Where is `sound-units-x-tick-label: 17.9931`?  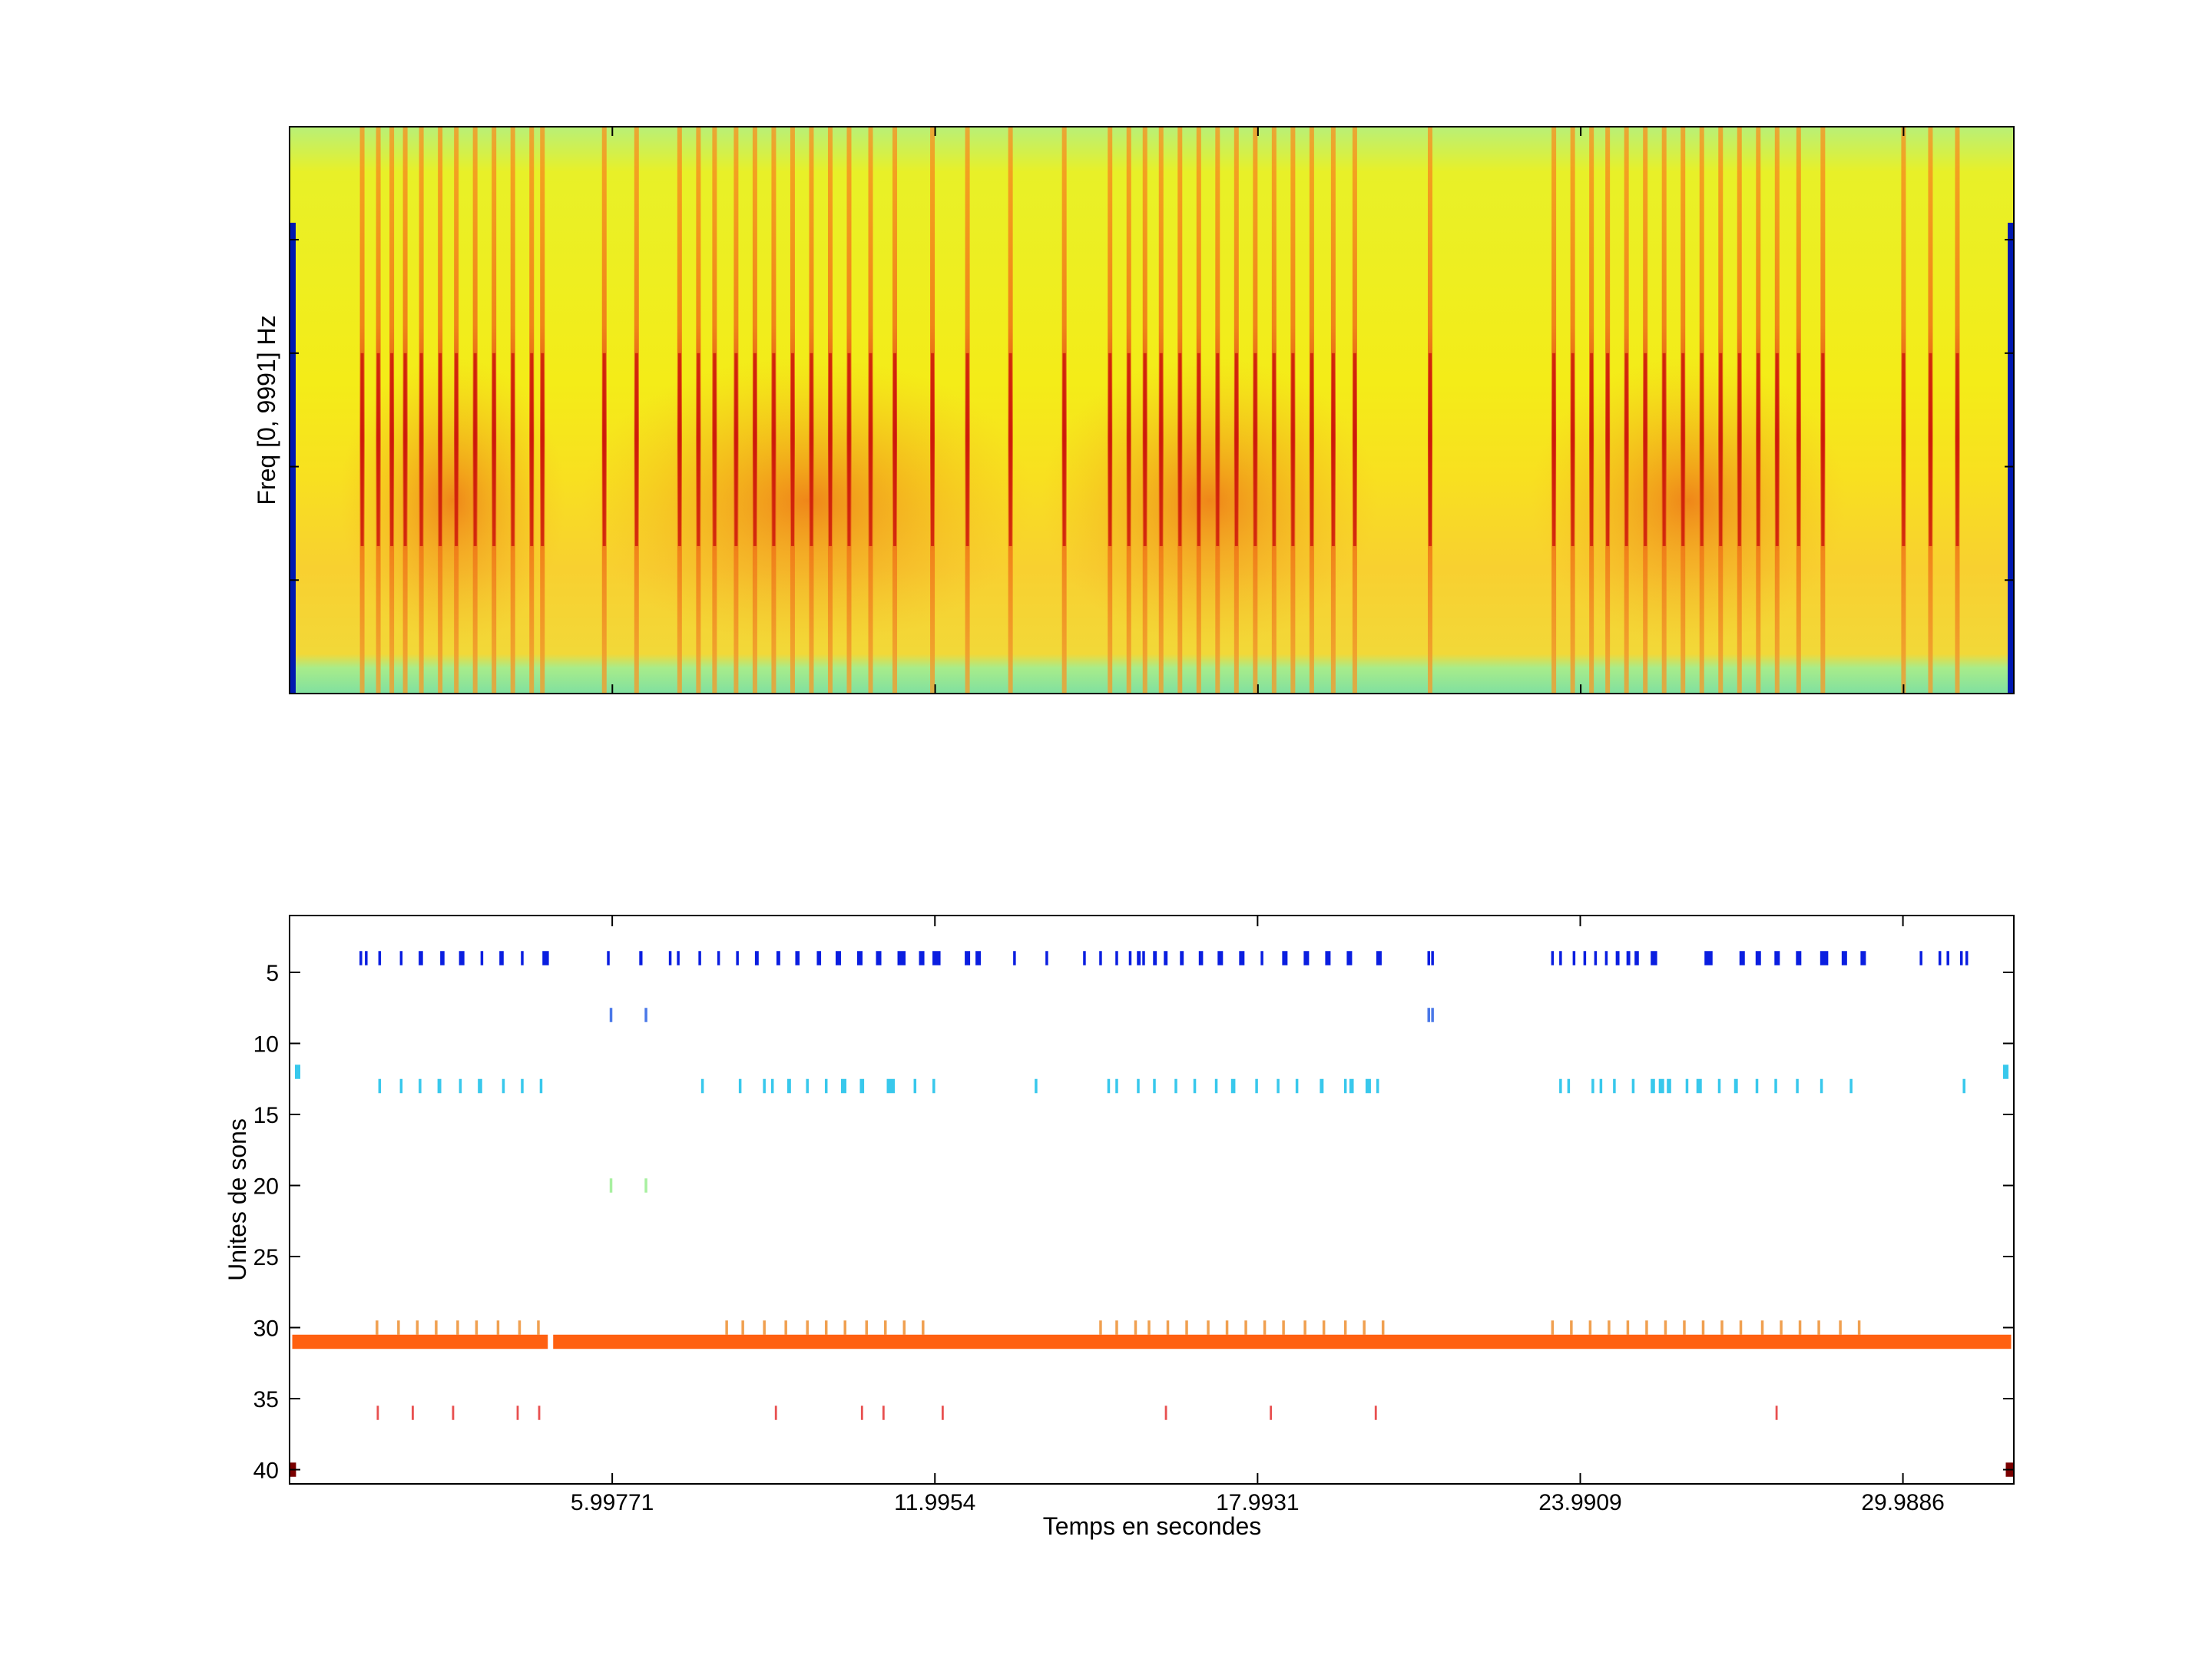 sound-units-x-tick-label: 17.9931 is located at coordinates (1257, 1502).